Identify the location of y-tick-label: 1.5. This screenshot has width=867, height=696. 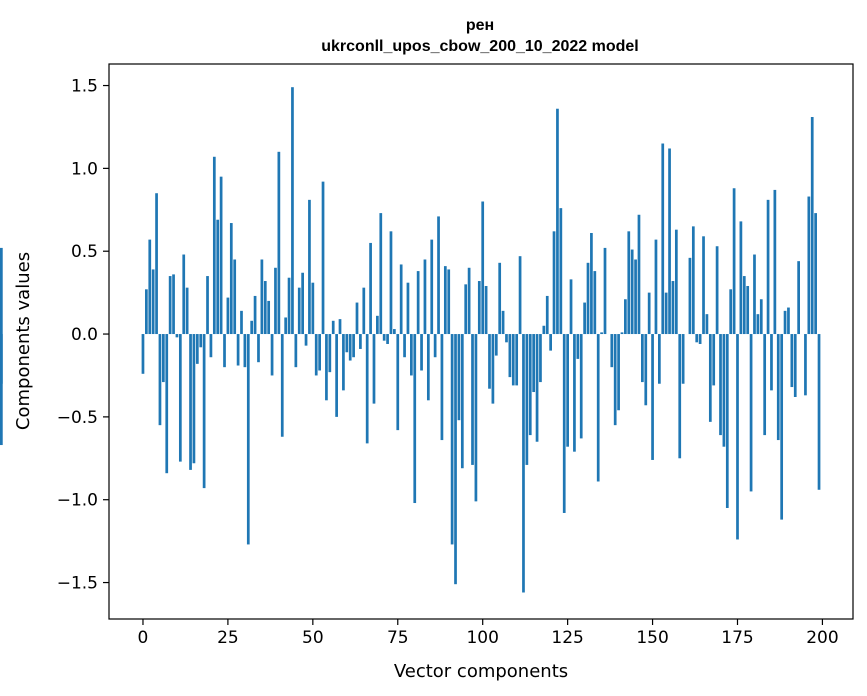
(84, 87).